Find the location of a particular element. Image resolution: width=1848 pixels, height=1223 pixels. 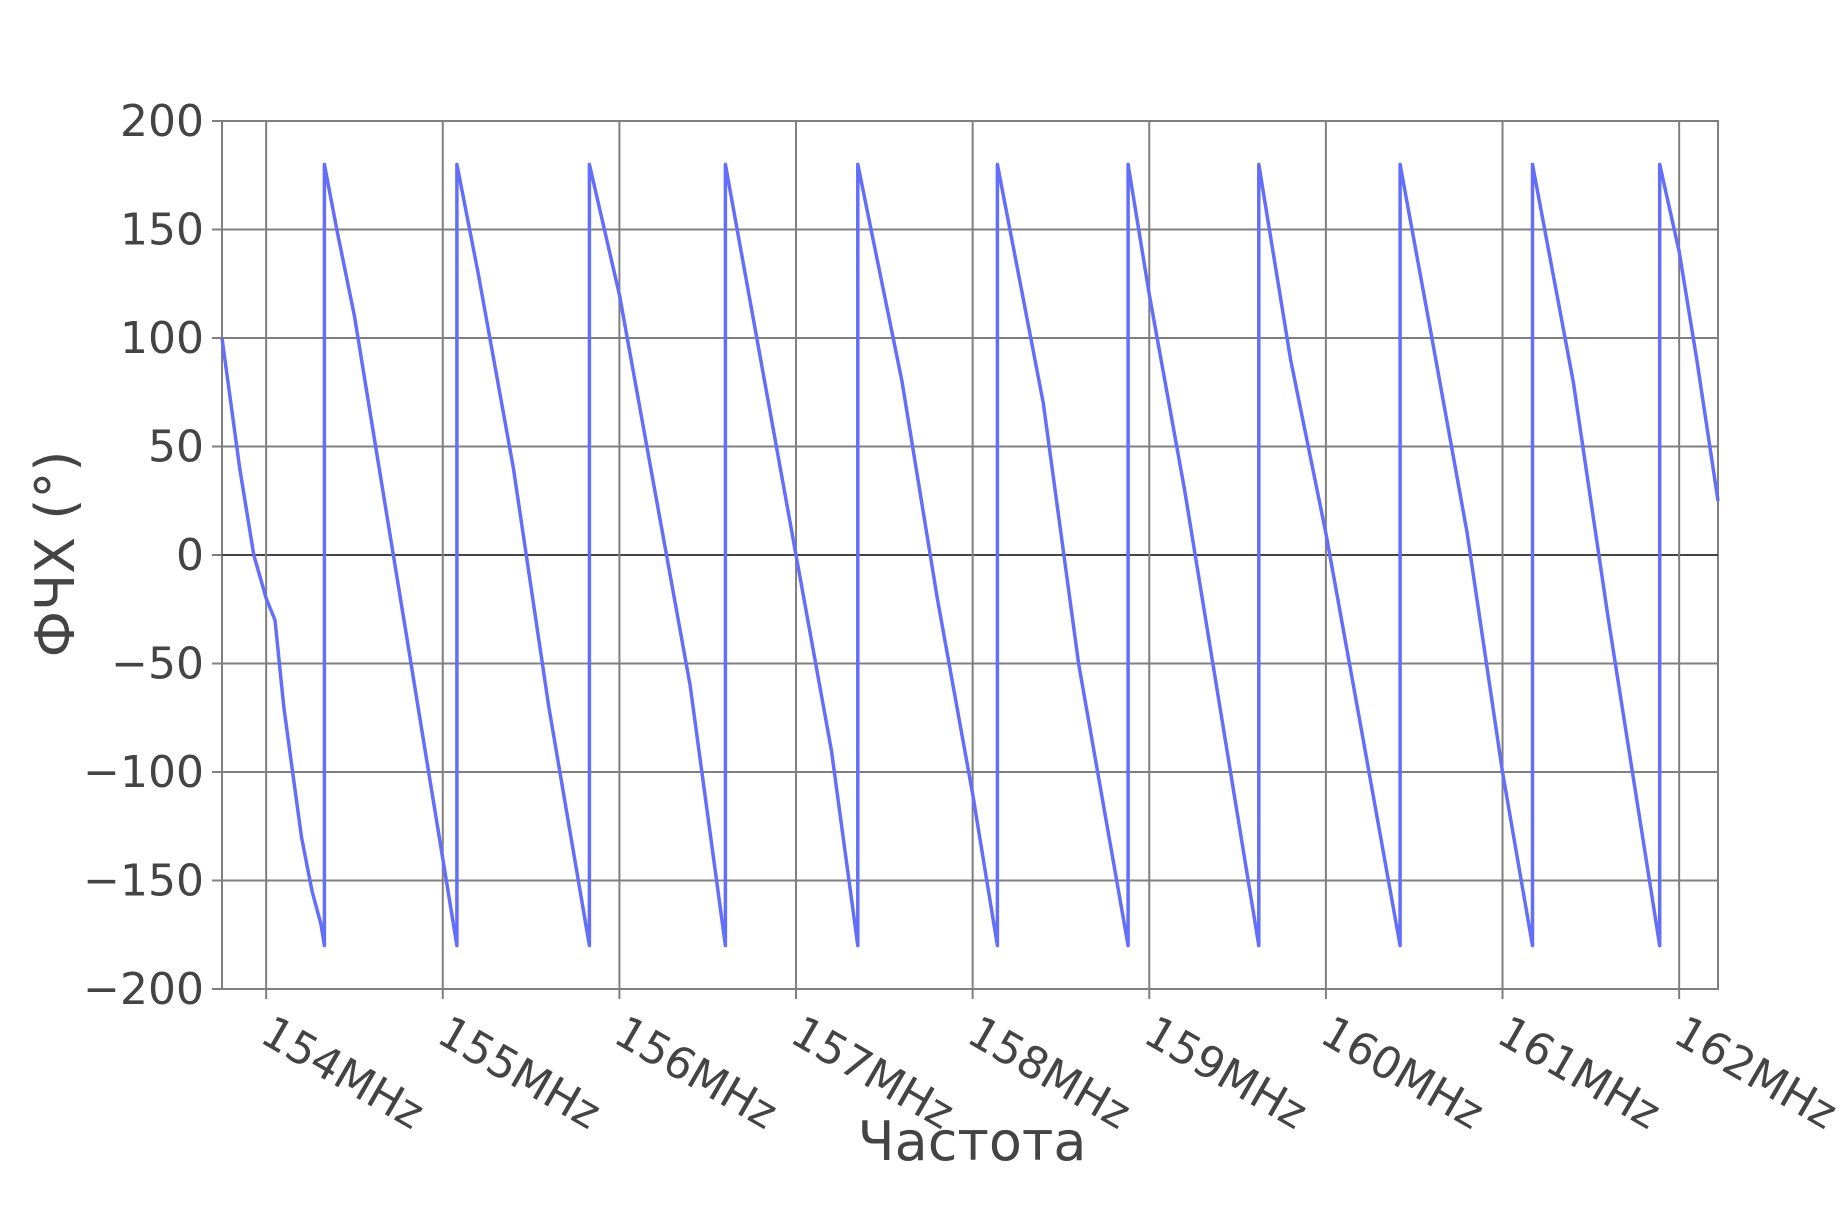

x-tick-label: 161MHz is located at coordinates (1579, 1072).